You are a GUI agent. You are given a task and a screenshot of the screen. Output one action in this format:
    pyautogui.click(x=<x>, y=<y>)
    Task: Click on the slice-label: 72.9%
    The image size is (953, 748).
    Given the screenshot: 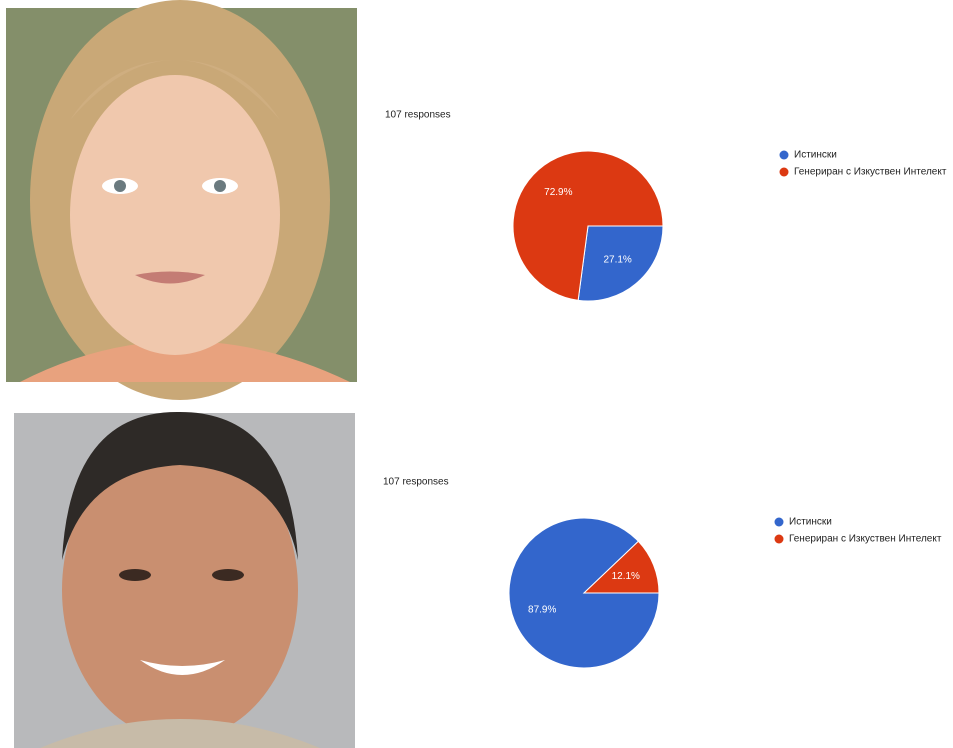 What is the action you would take?
    pyautogui.click(x=558, y=192)
    